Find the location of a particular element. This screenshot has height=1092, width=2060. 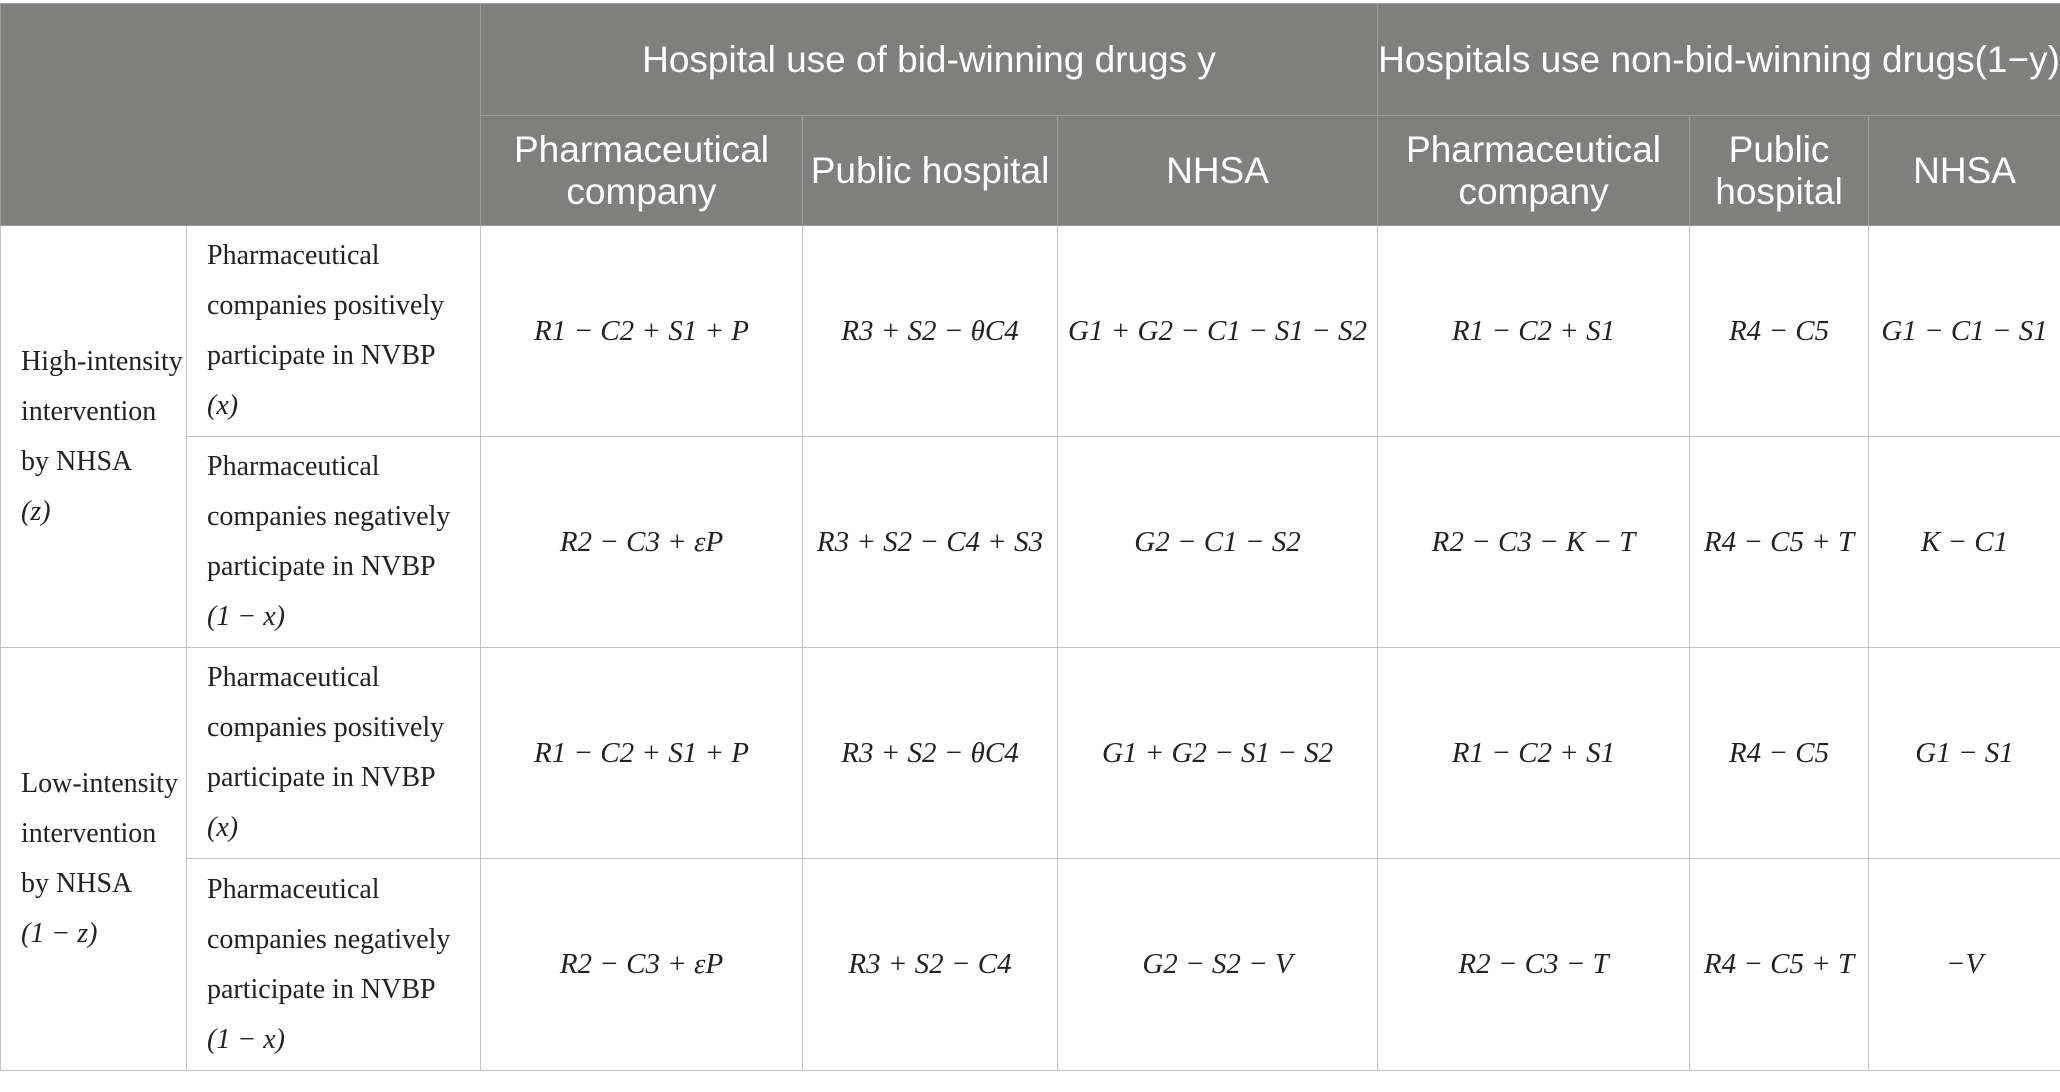

payoff-cell: G2 − C1 − S2 is located at coordinates (1217, 542).